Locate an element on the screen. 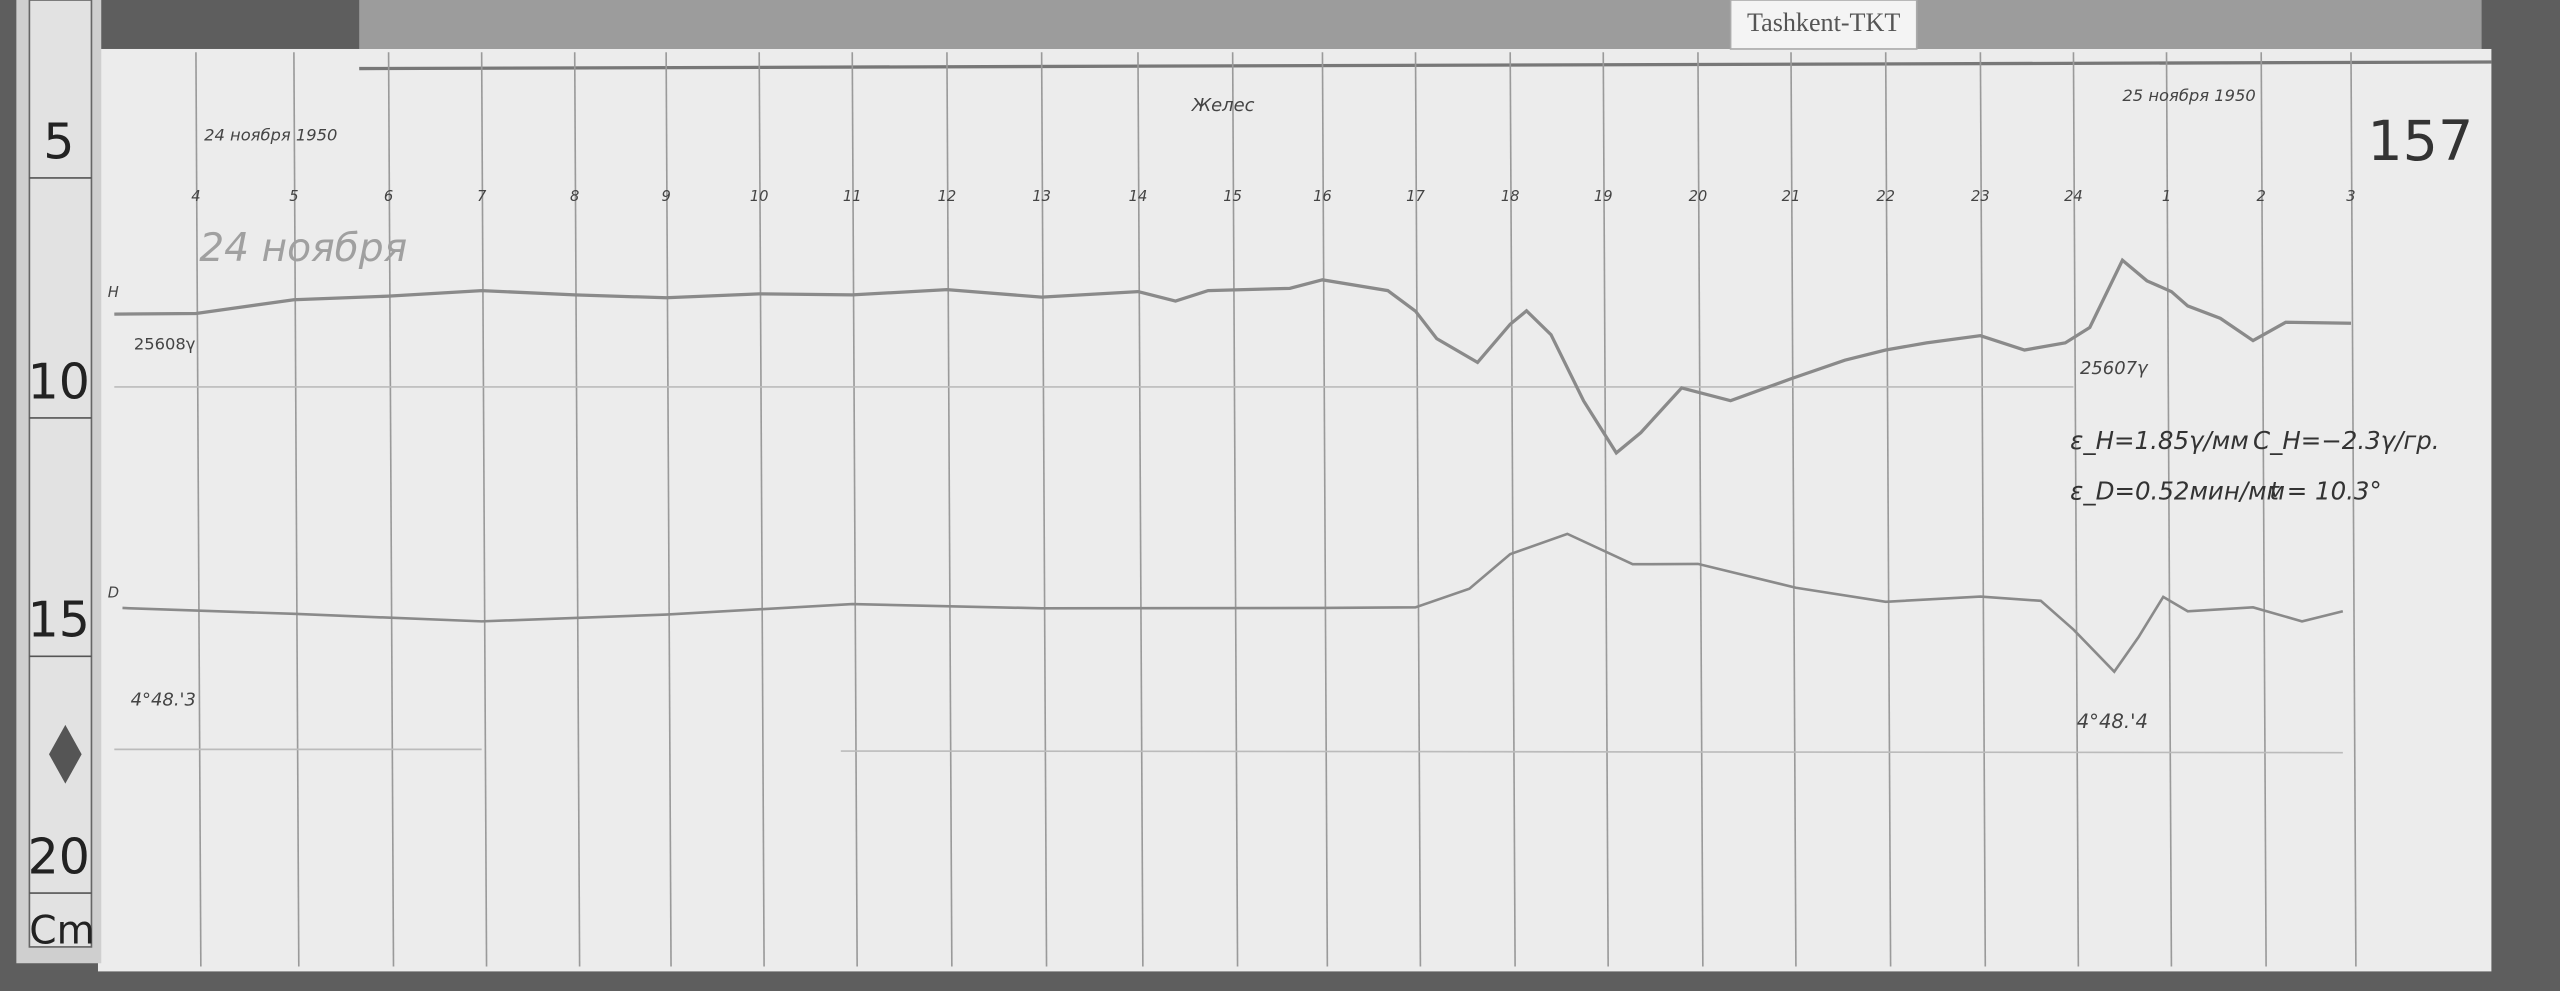  d-mark: D is located at coordinates (113, 593).